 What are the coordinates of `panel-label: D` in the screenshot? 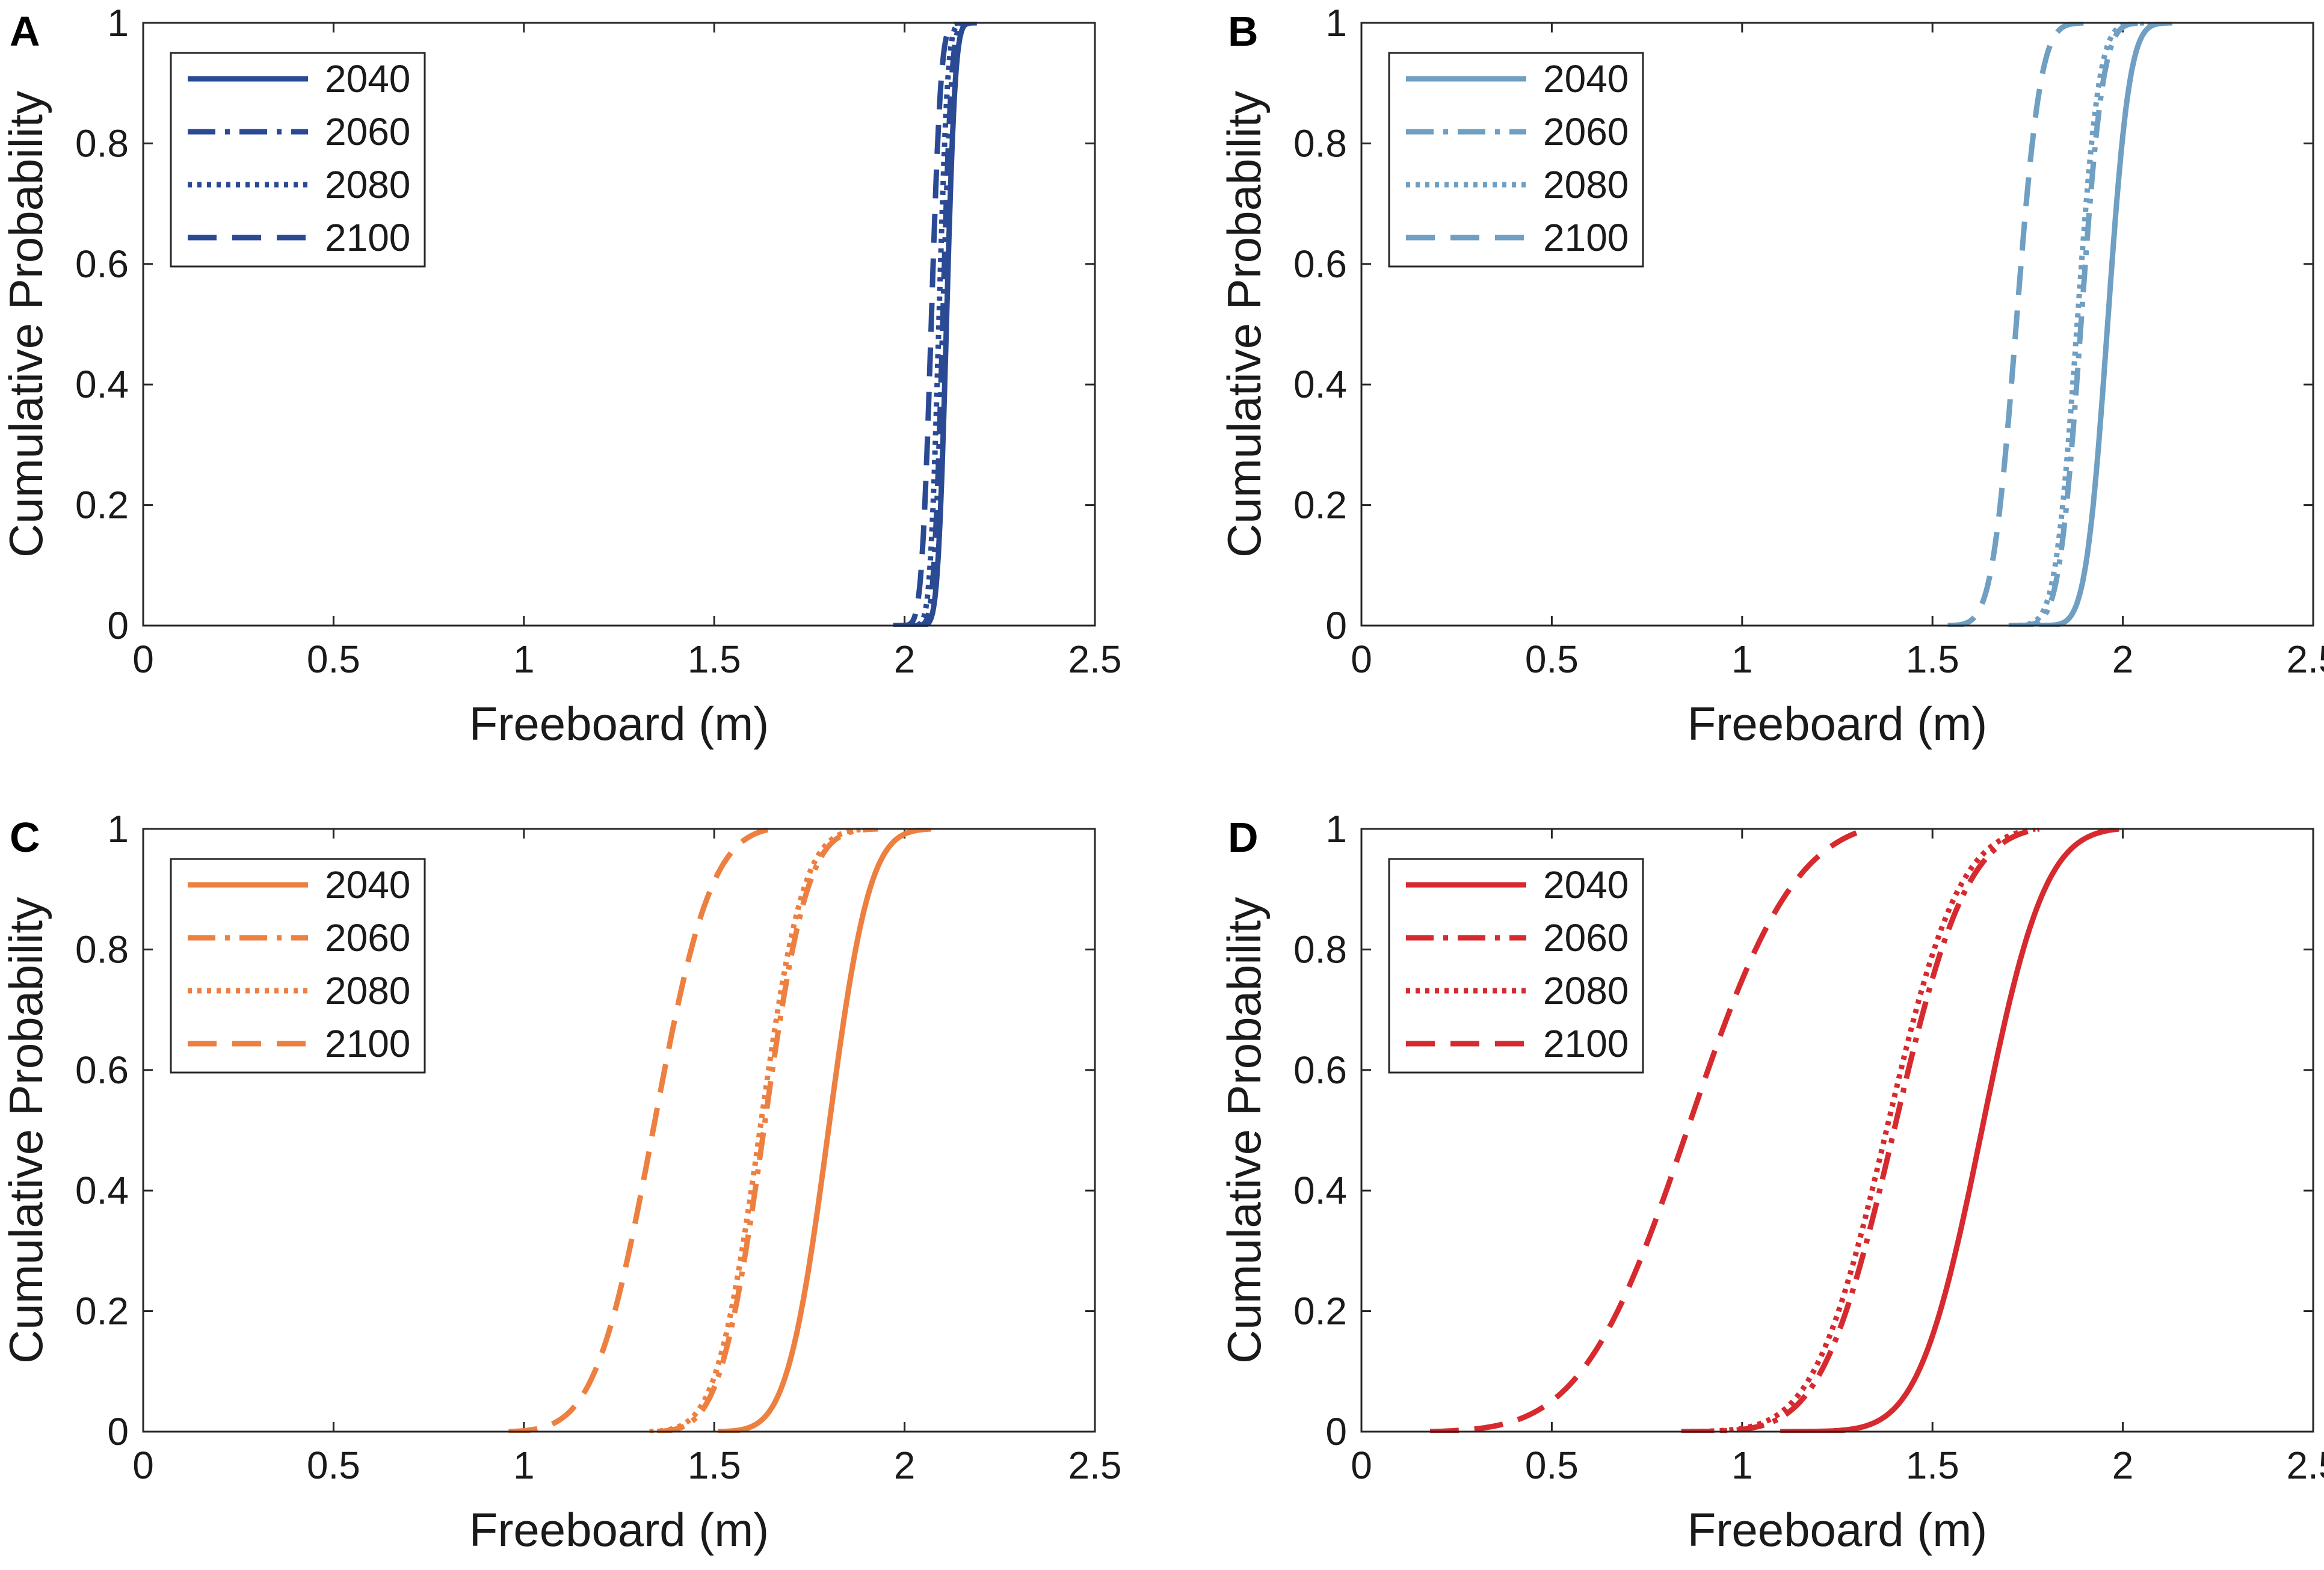 It's located at (1243, 837).